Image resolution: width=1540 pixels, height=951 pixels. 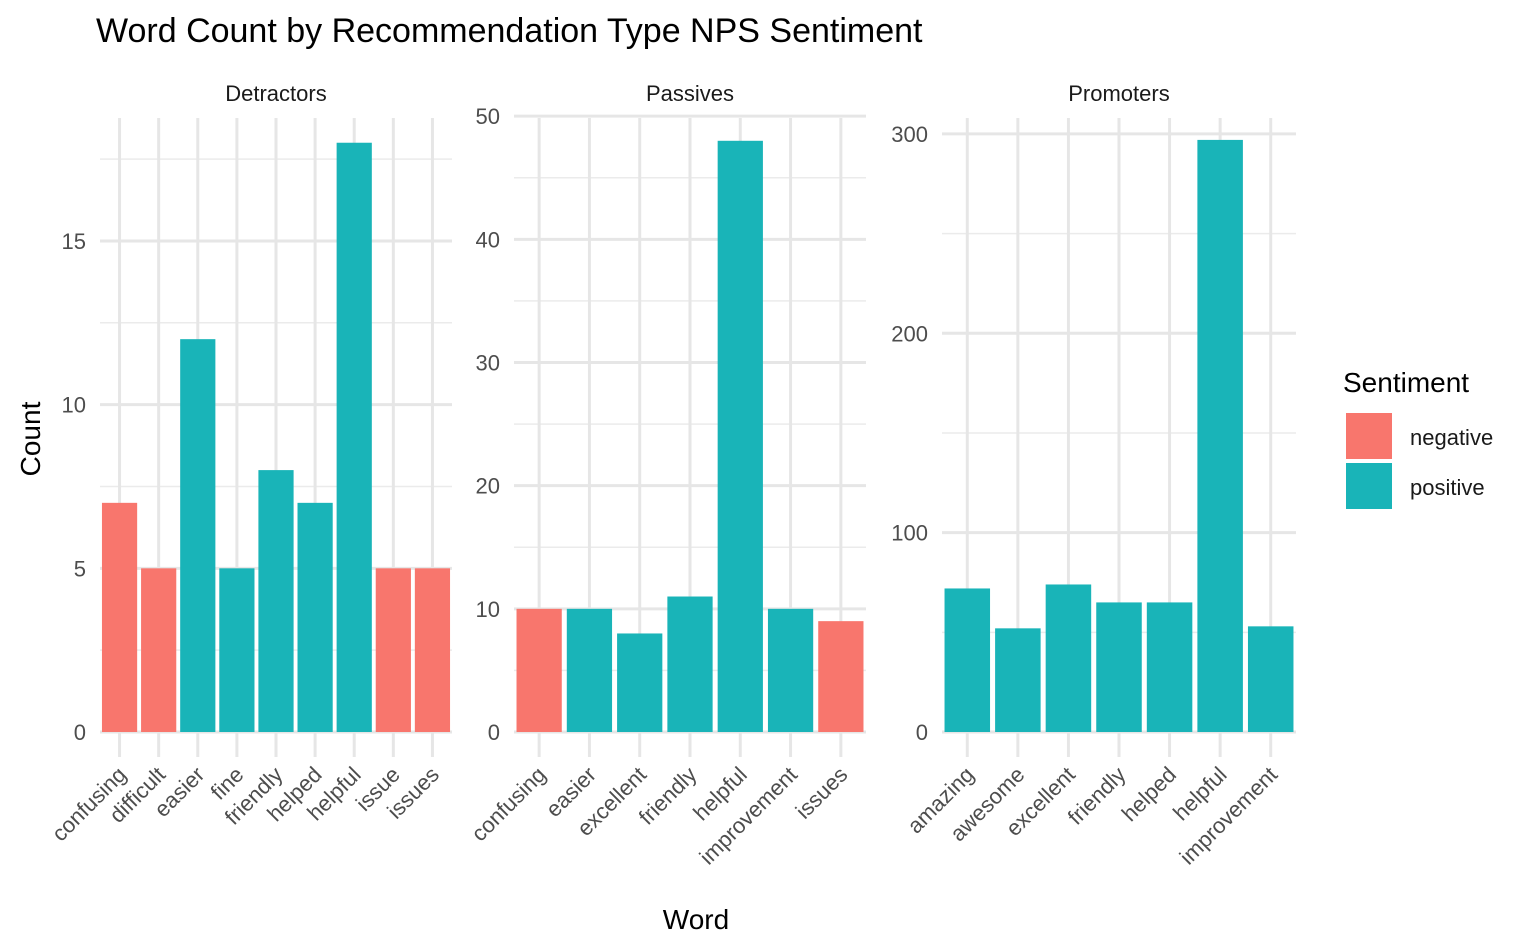 I want to click on y-tick-label: 5, so click(x=80, y=568).